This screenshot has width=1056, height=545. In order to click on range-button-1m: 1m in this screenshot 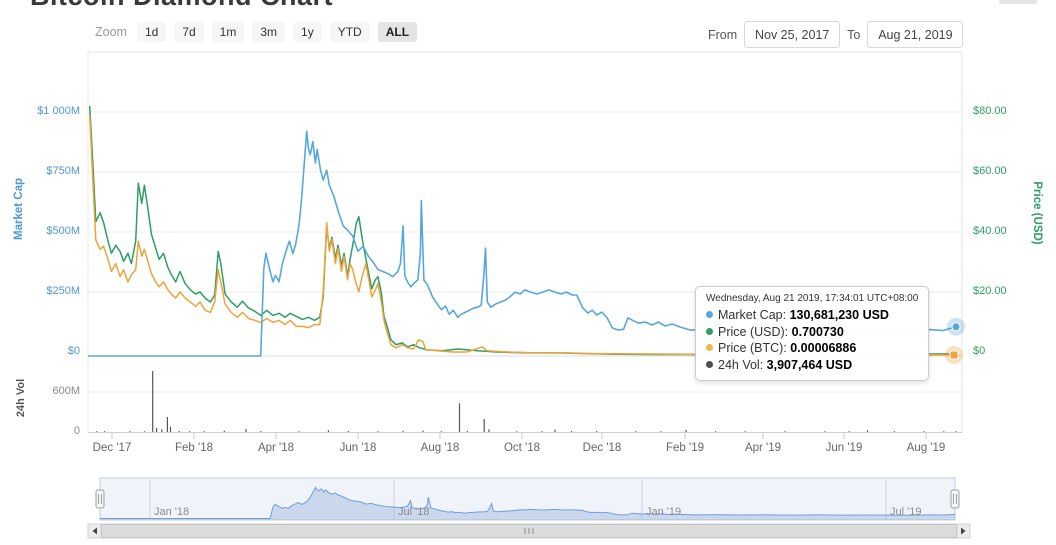, I will do `click(228, 32)`.